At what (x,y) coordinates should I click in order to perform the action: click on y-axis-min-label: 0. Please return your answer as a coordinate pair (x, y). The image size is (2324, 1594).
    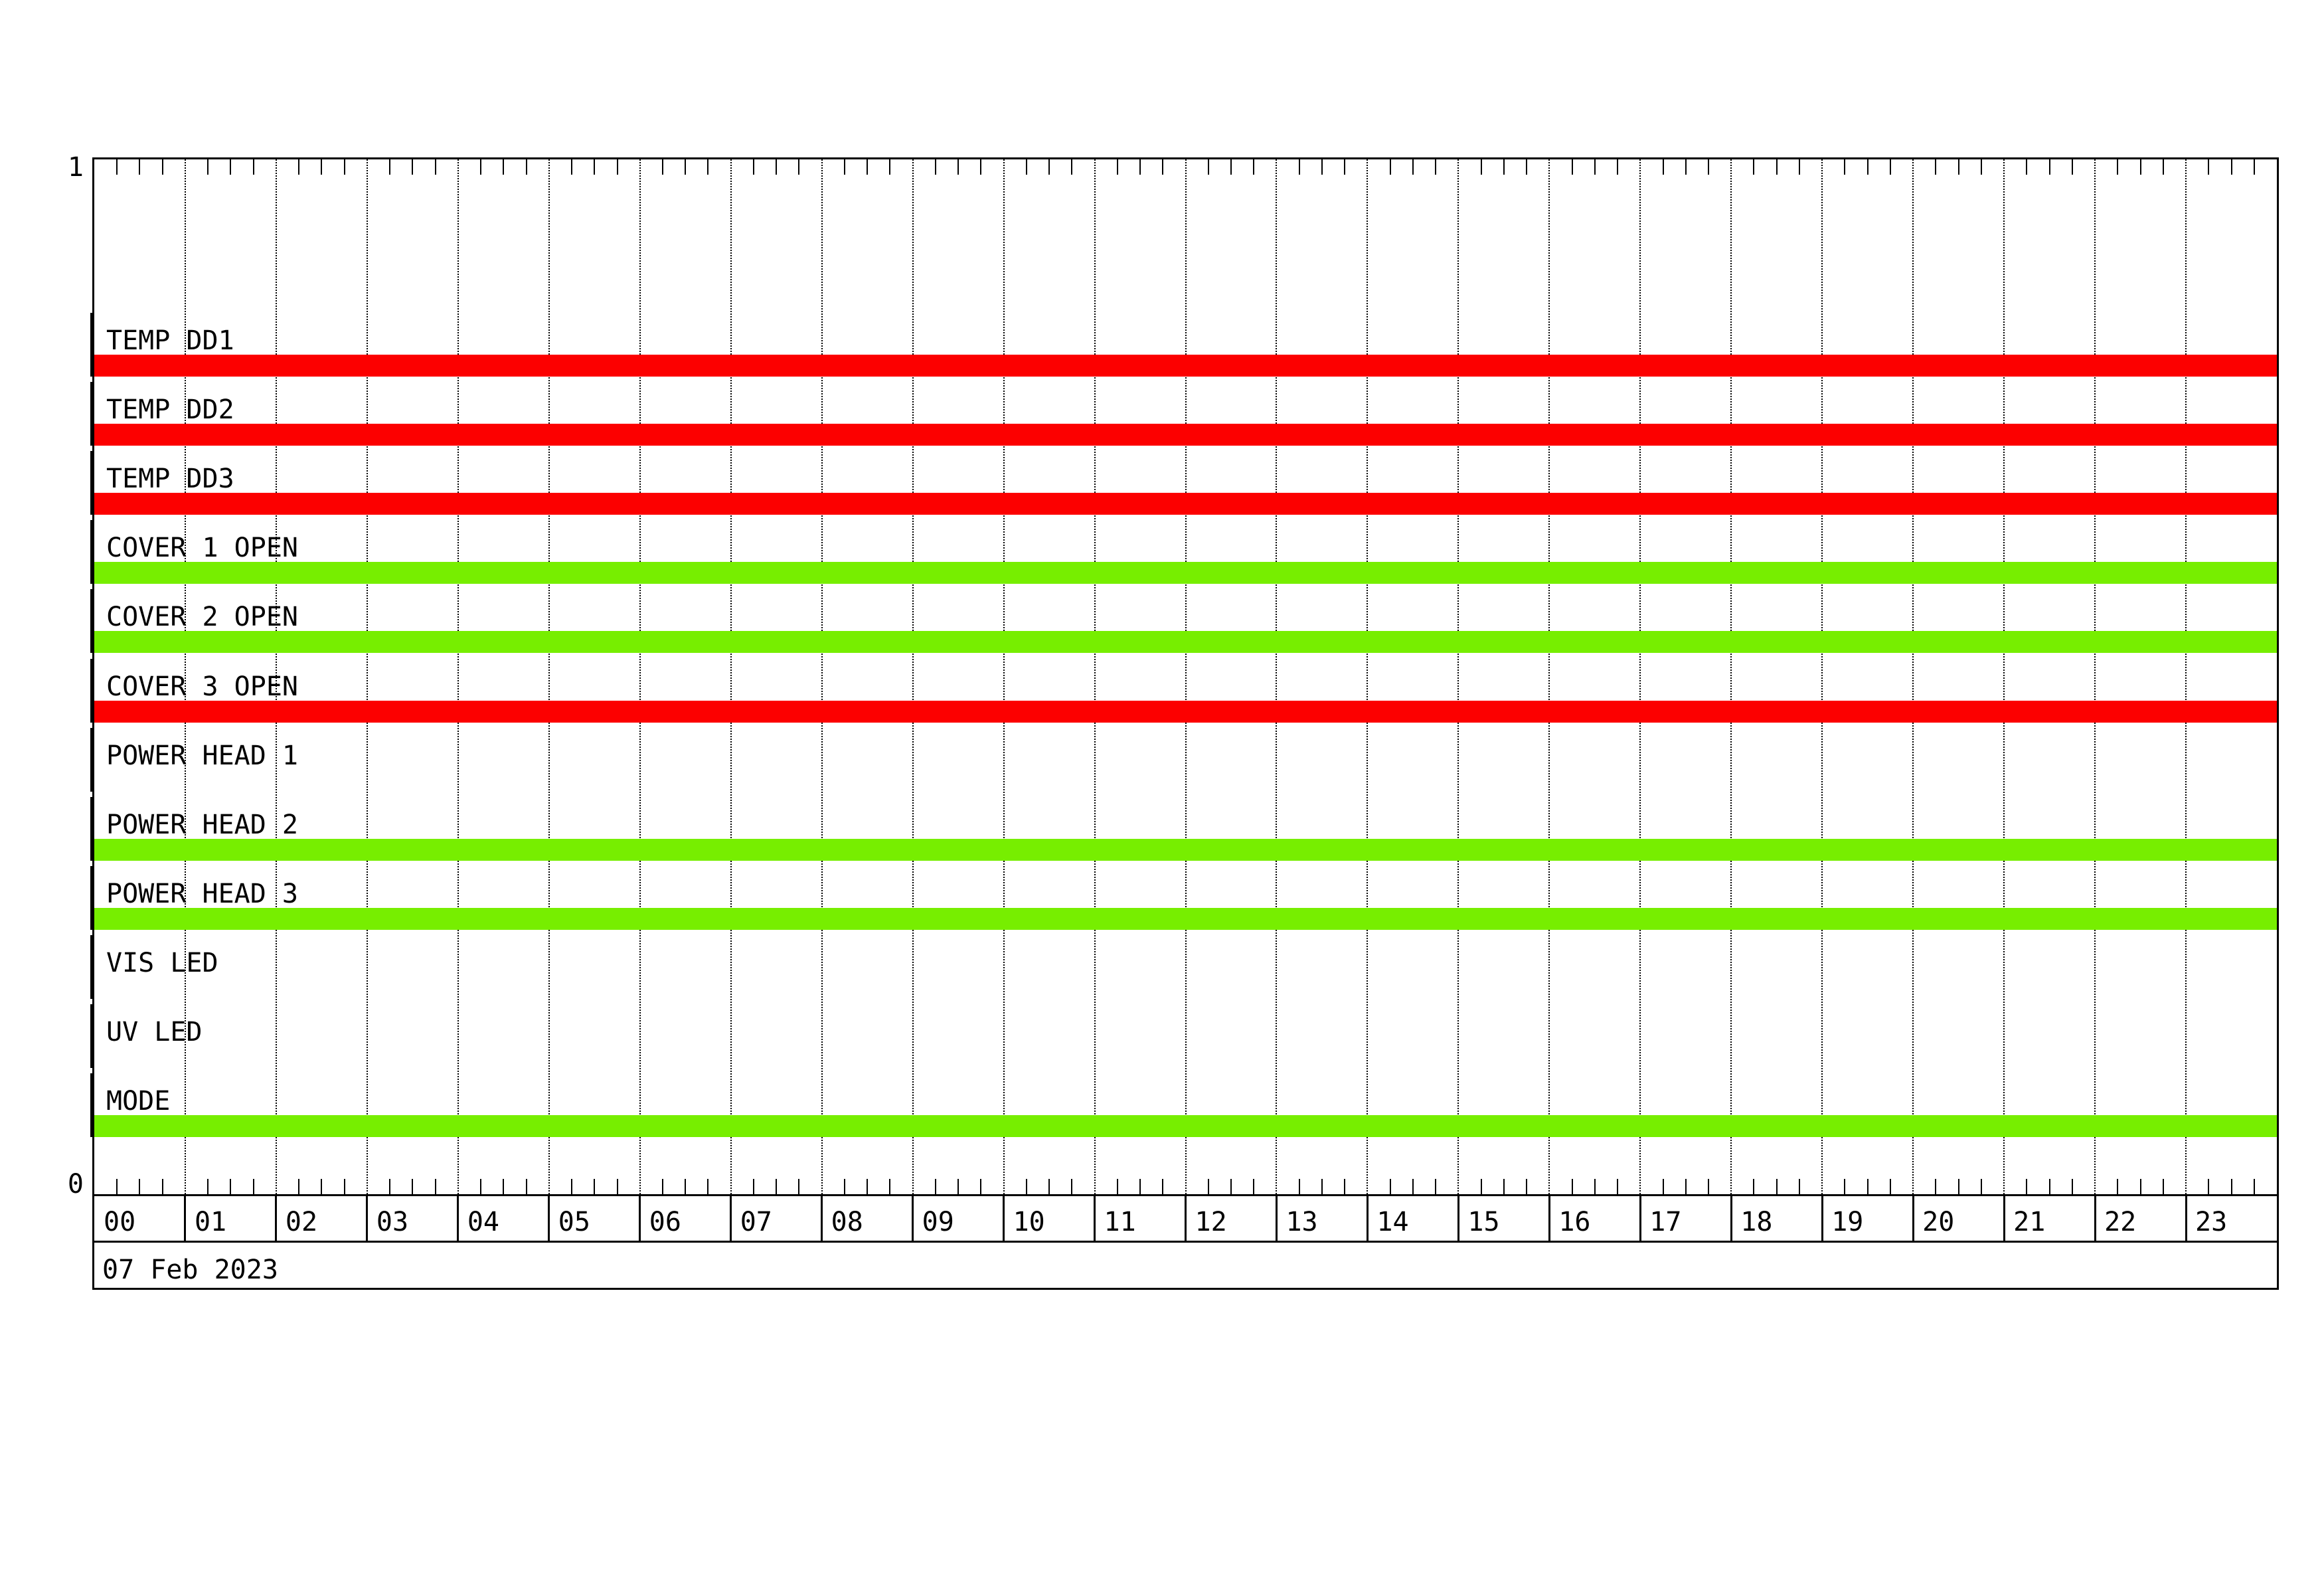
    Looking at the image, I should click on (76, 1184).